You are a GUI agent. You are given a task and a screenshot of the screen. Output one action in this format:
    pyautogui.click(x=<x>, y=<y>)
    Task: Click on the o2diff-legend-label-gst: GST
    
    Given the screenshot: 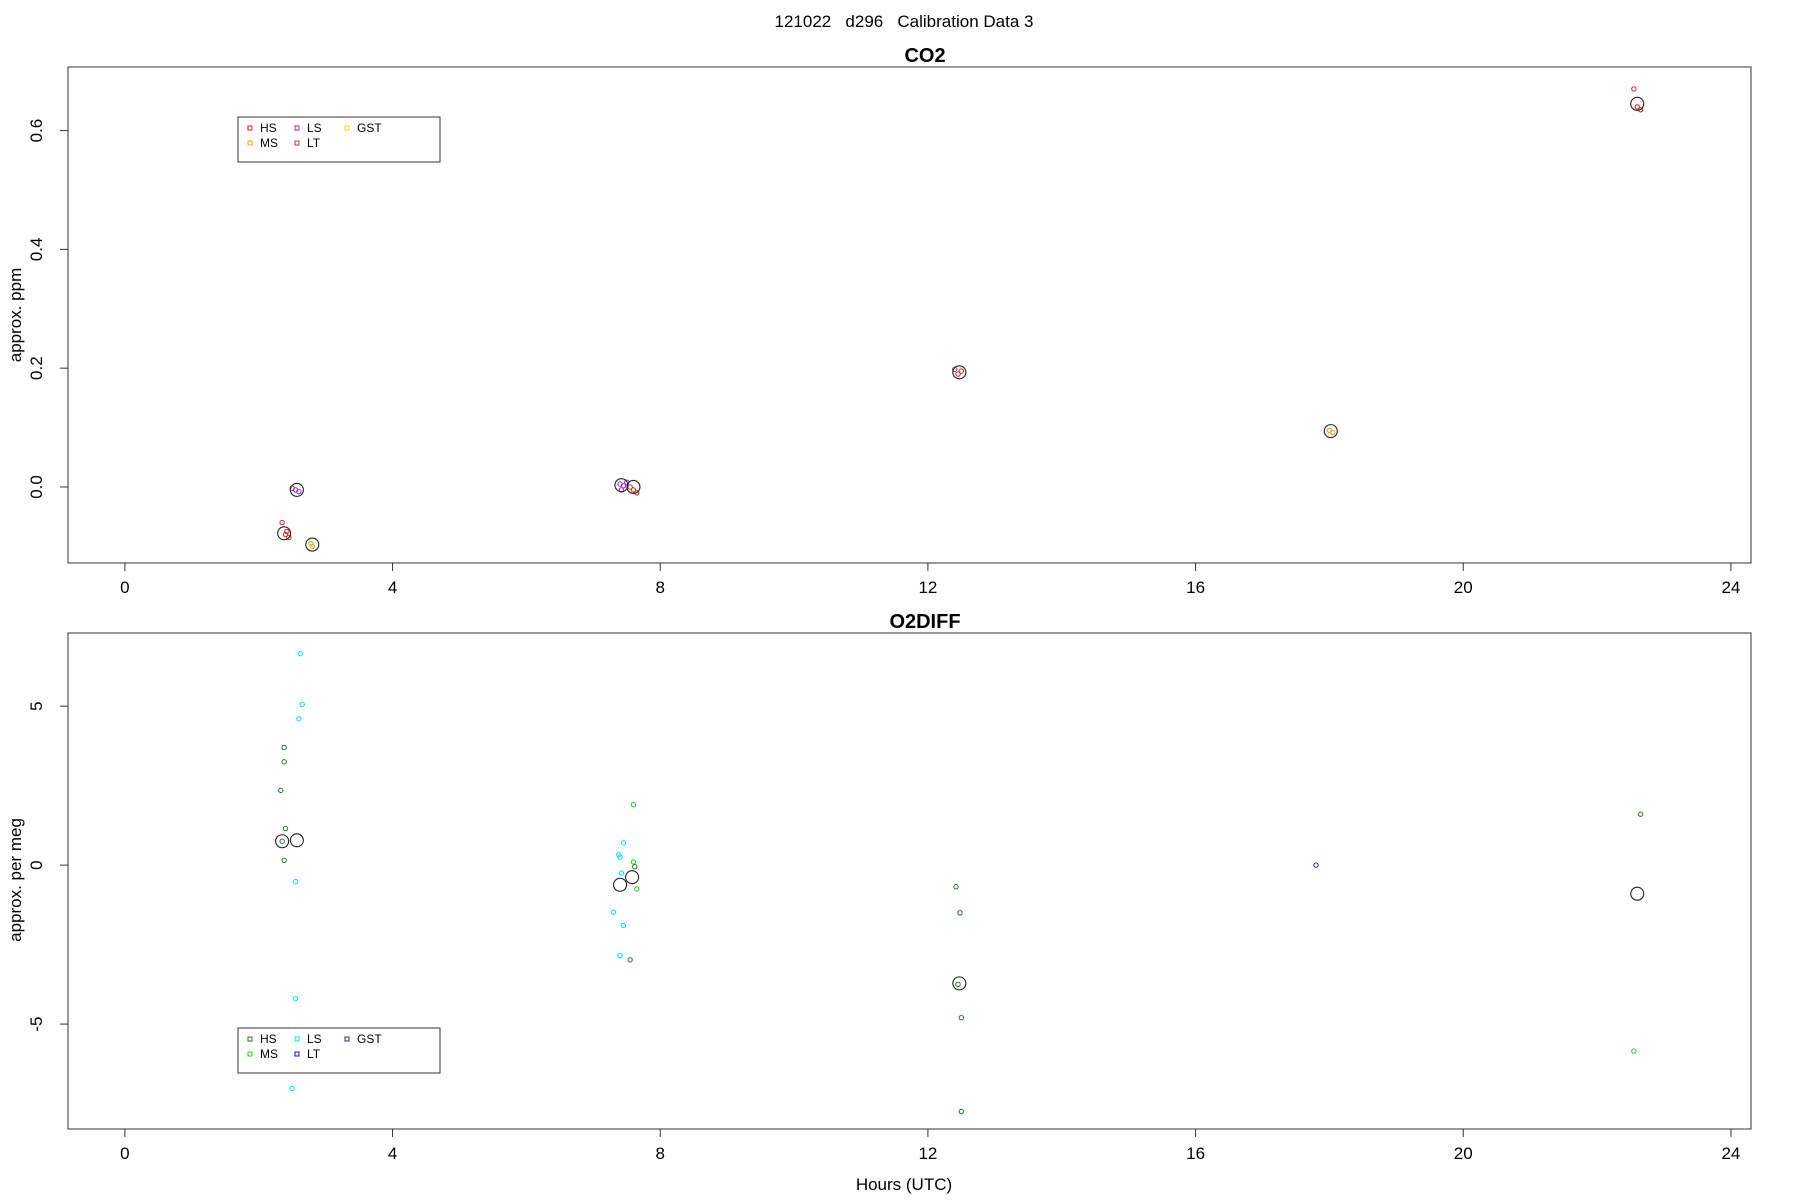 What is the action you would take?
    pyautogui.click(x=369, y=1039)
    